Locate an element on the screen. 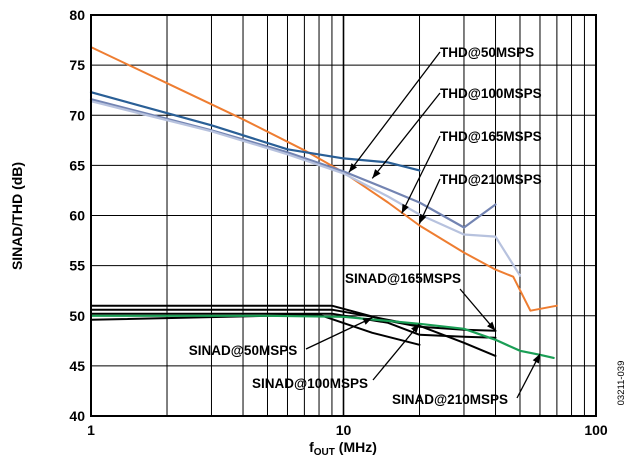 This screenshot has height=466, width=630. figure-code: 03211-039 is located at coordinates (621, 383).